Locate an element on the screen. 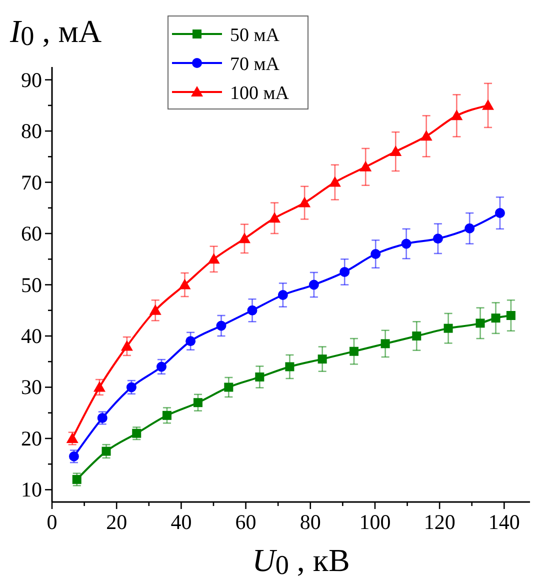 The width and height of the screenshot is (535, 587). y-tick-label: 20 is located at coordinates (31, 438).